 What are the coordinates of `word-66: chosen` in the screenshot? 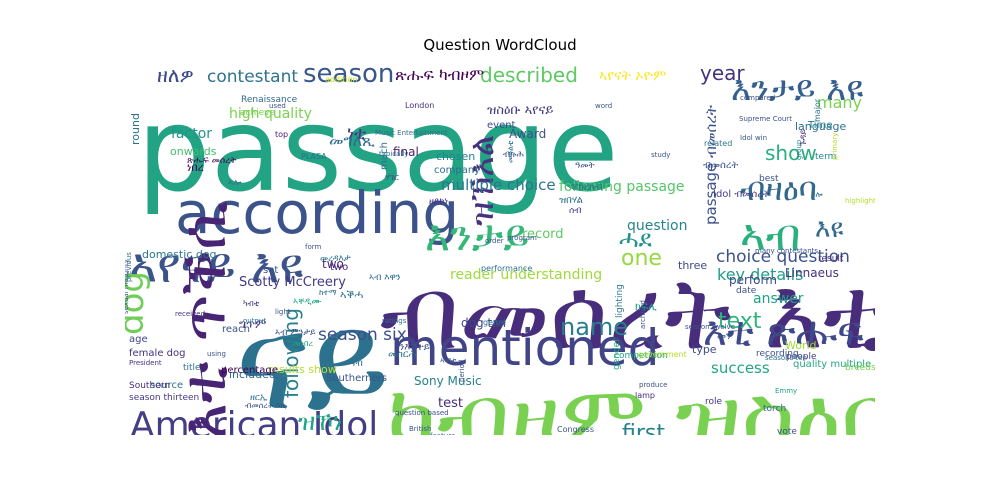 It's located at (455, 156).